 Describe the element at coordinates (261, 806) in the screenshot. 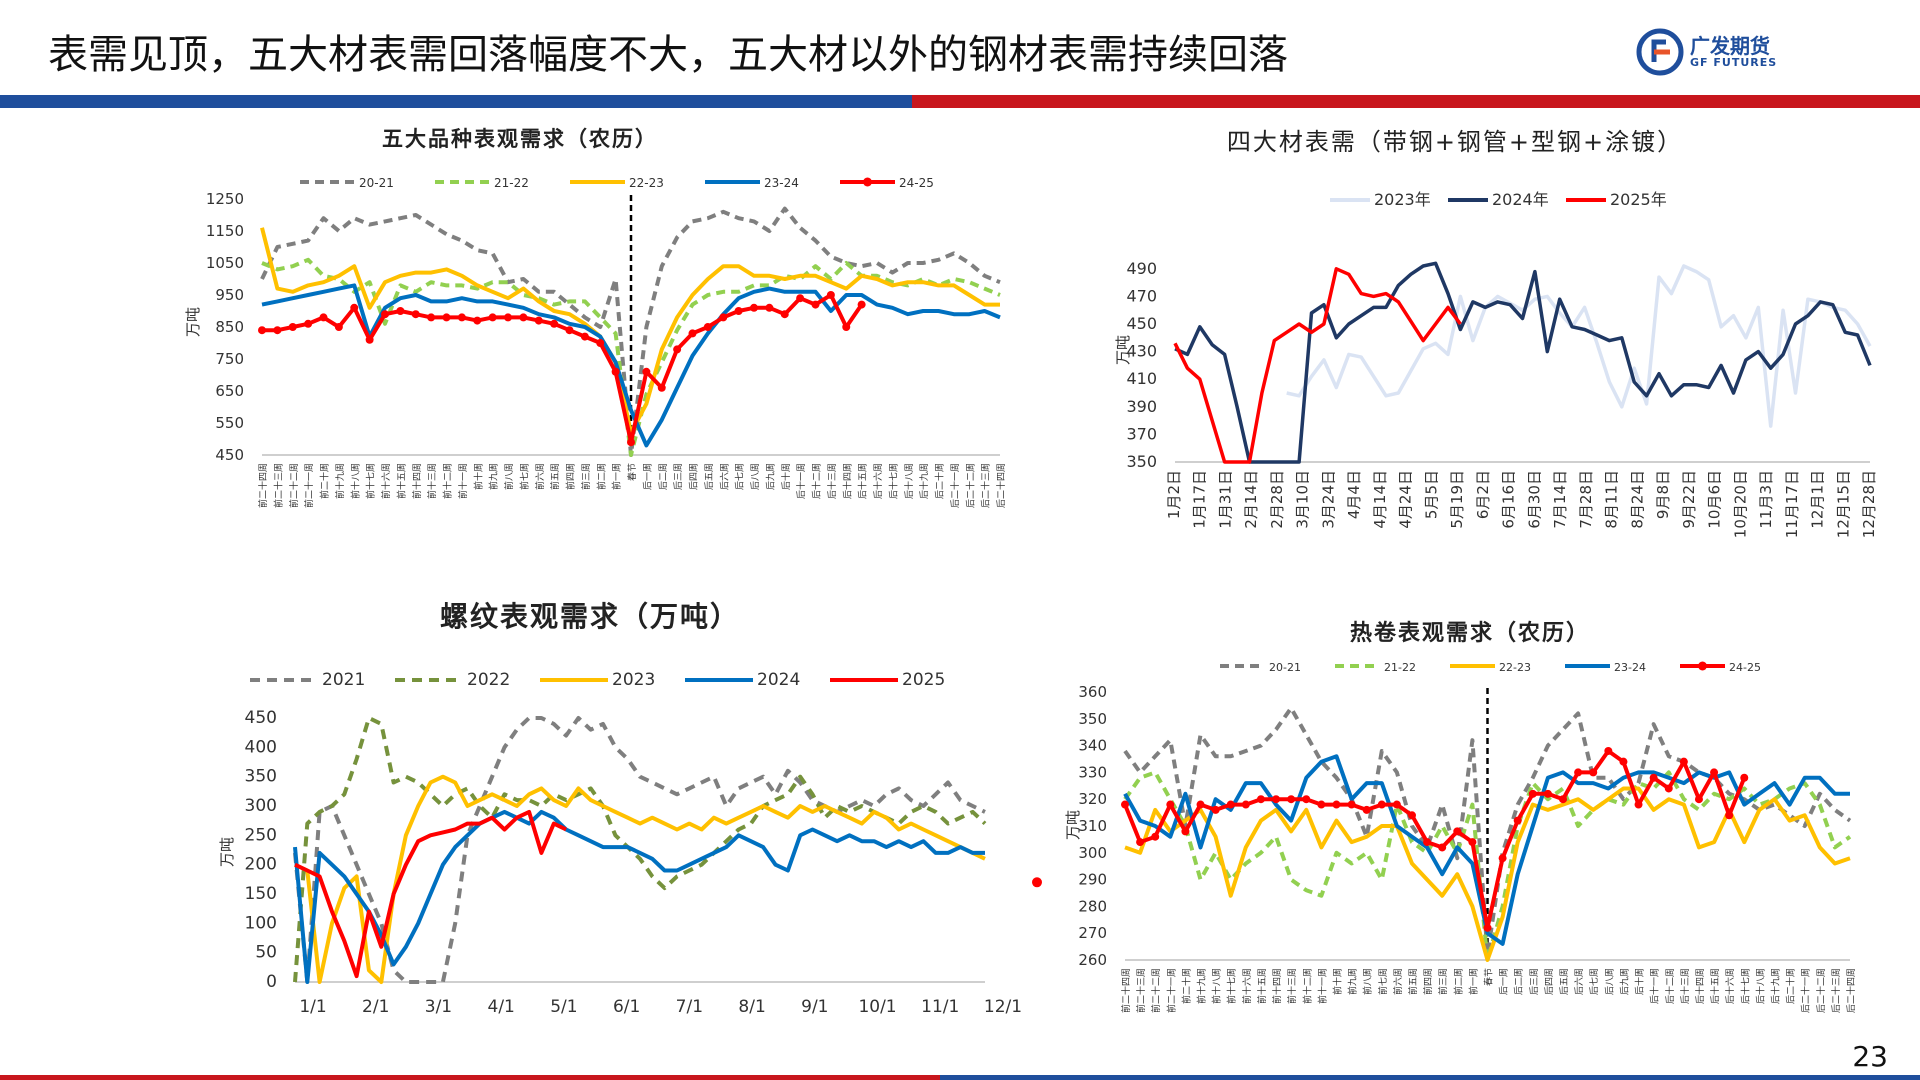

I see `y-tick-label-rebar: 300` at that location.